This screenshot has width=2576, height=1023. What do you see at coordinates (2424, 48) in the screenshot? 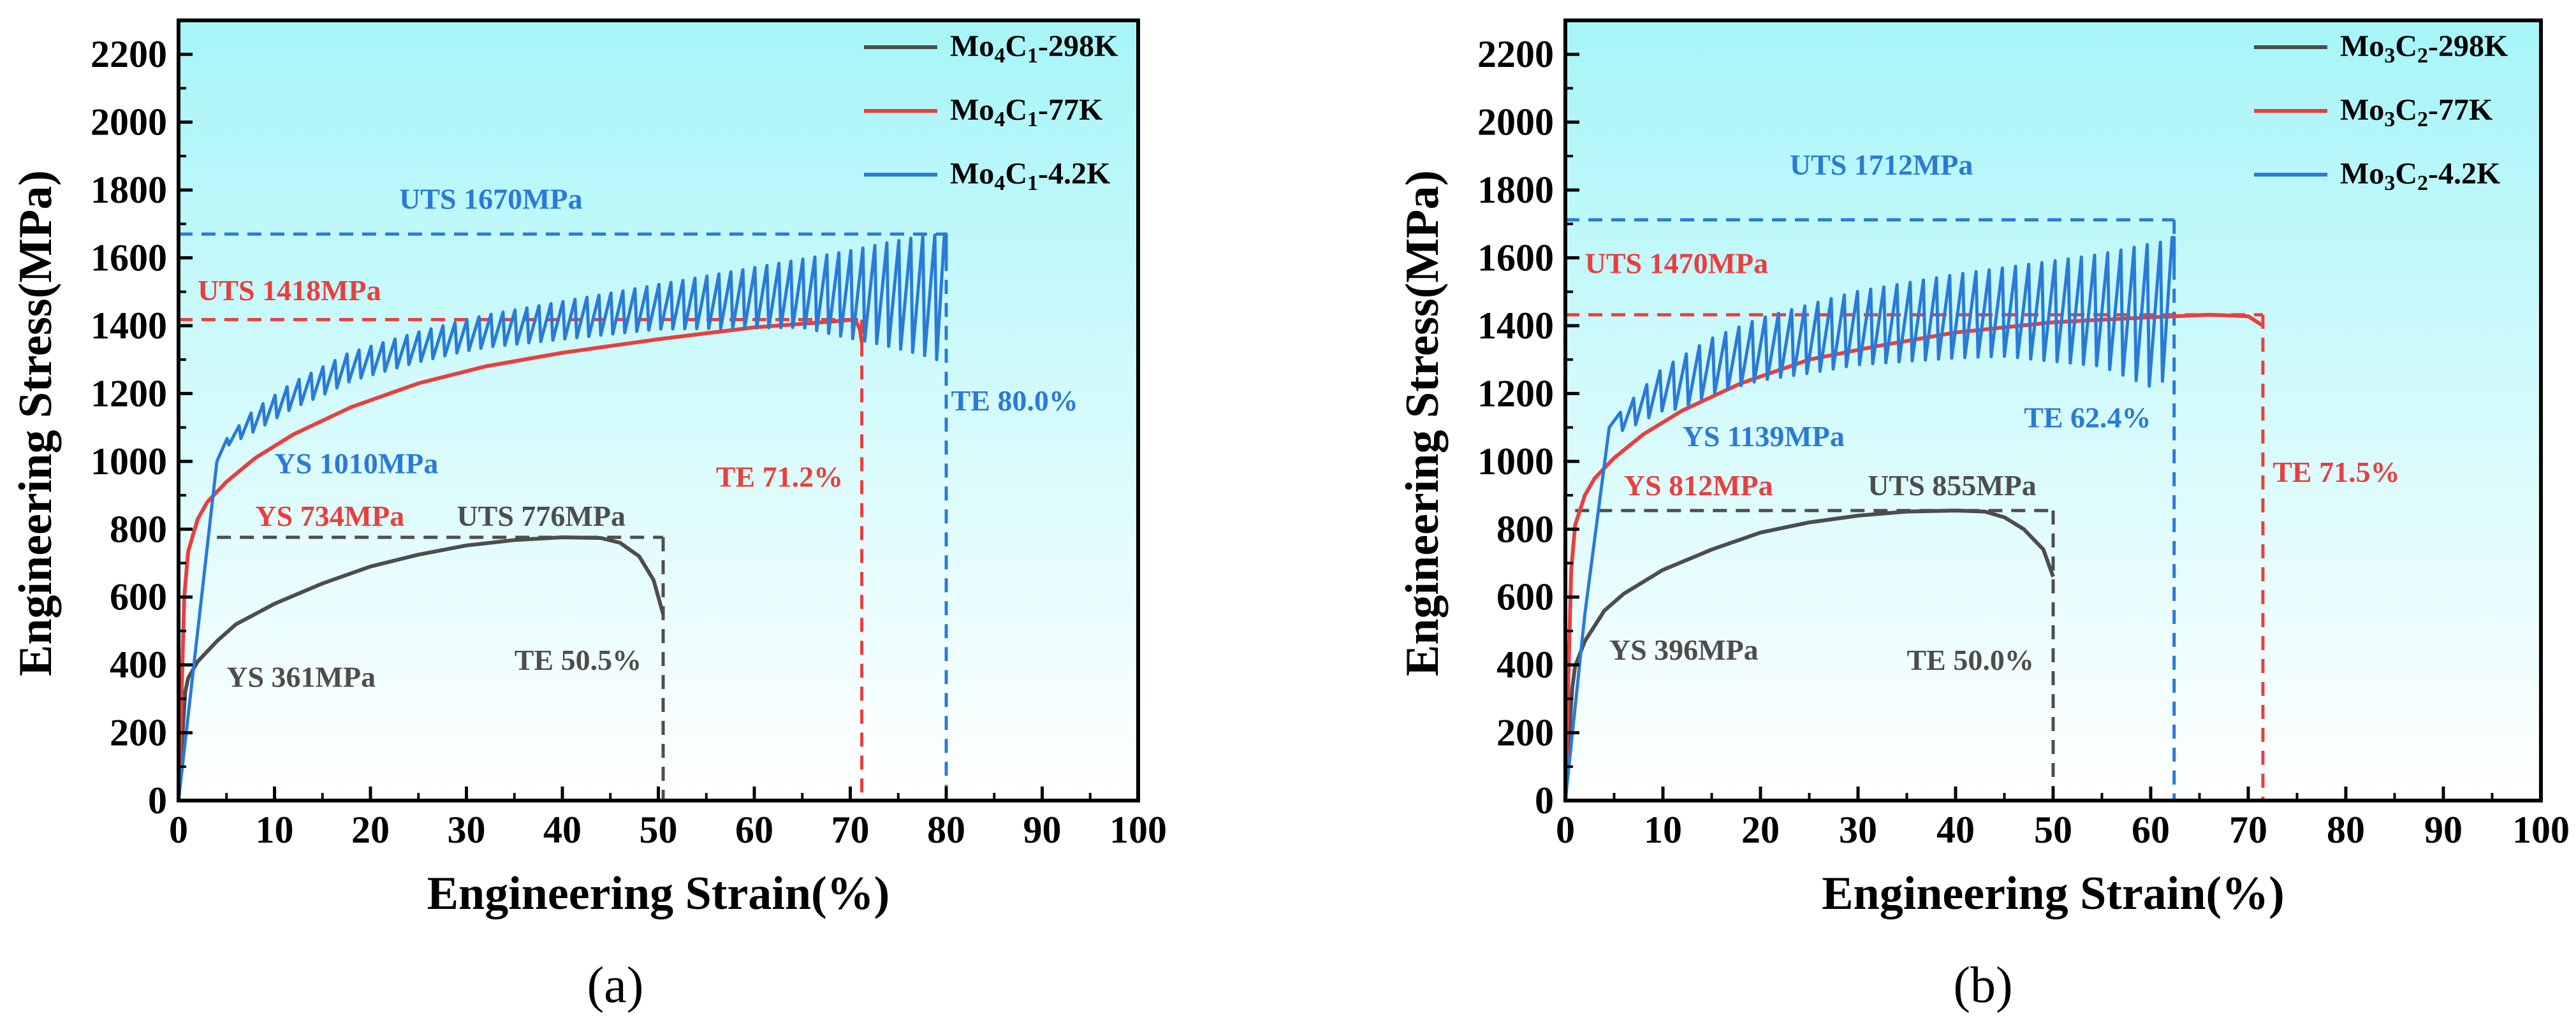
I see `legend-entry-0: Mo3C2-298K` at bounding box center [2424, 48].